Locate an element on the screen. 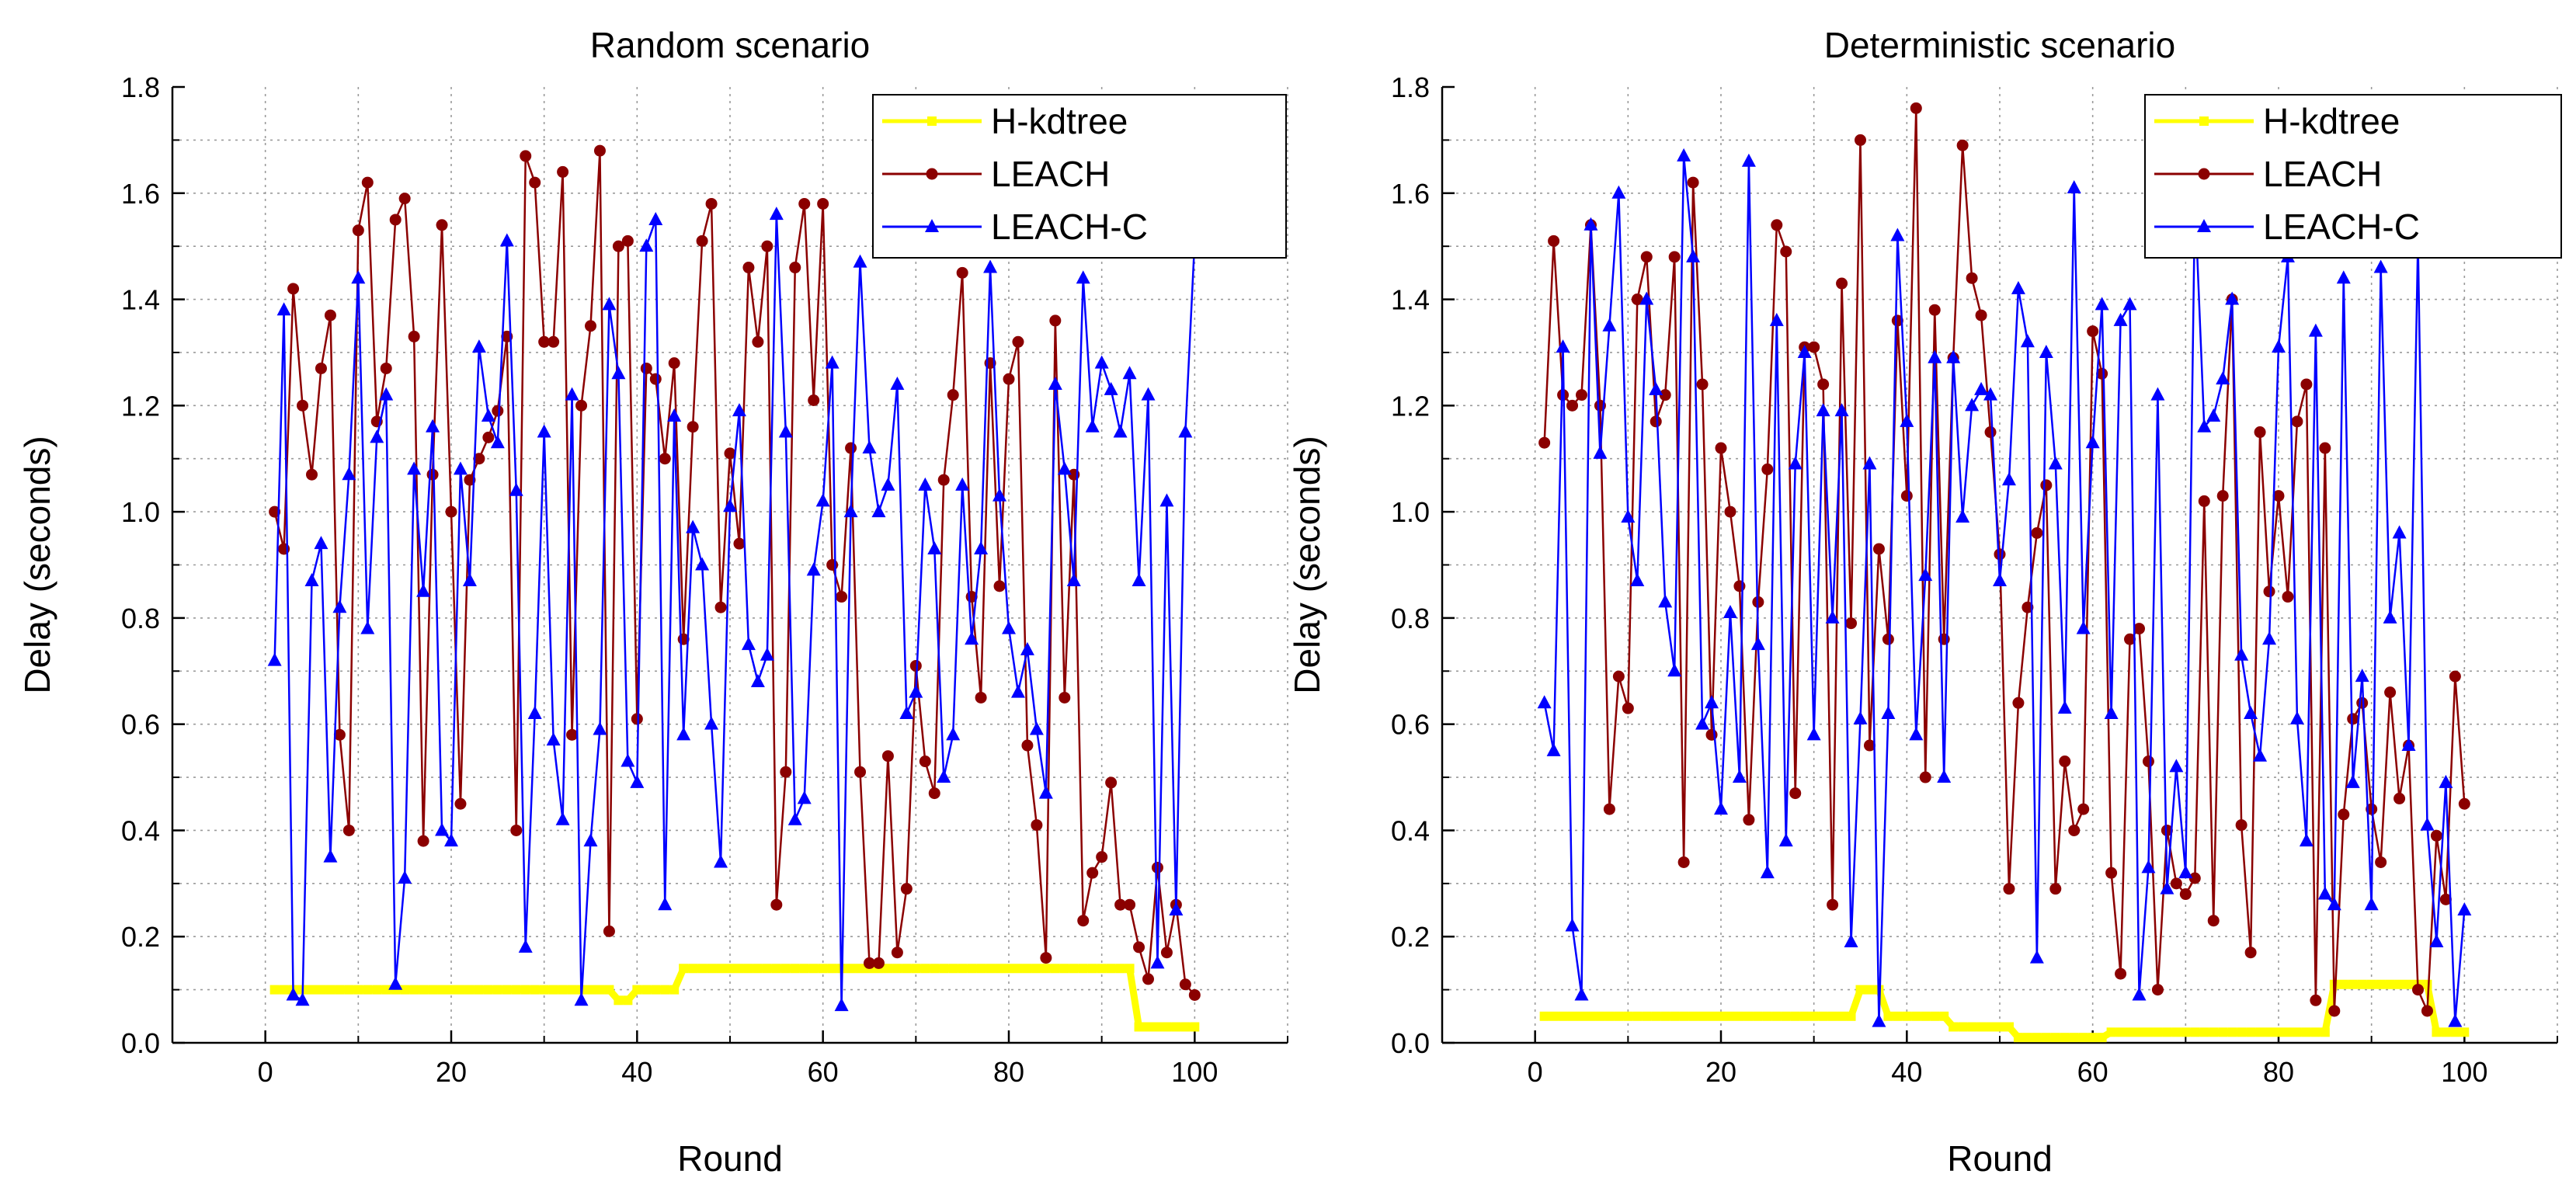 The image size is (2576, 1195). x-tick-label: 20 is located at coordinates (1720, 1072).